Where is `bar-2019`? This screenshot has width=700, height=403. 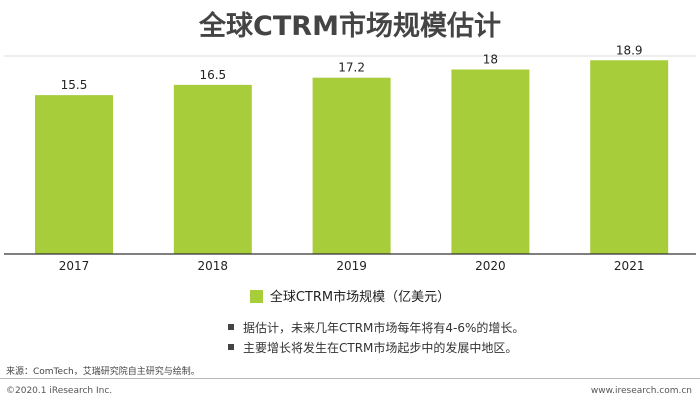
bar-2019 is located at coordinates (351, 165).